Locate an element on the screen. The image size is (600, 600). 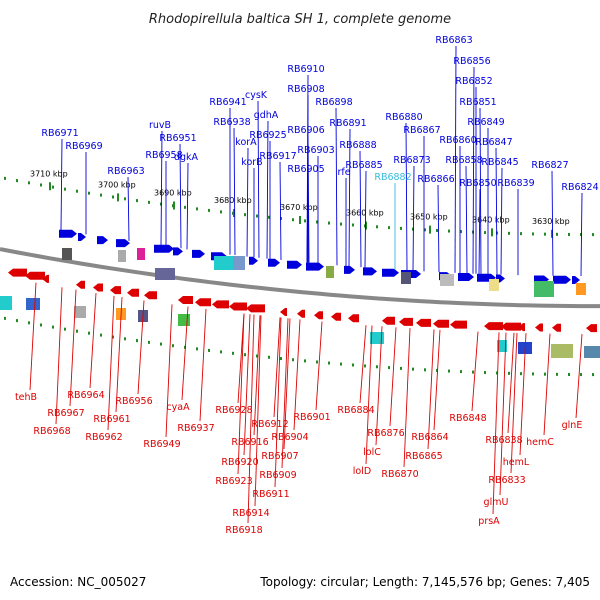
bottom-gene-label: RB6870 is located at coordinates (399, 474).